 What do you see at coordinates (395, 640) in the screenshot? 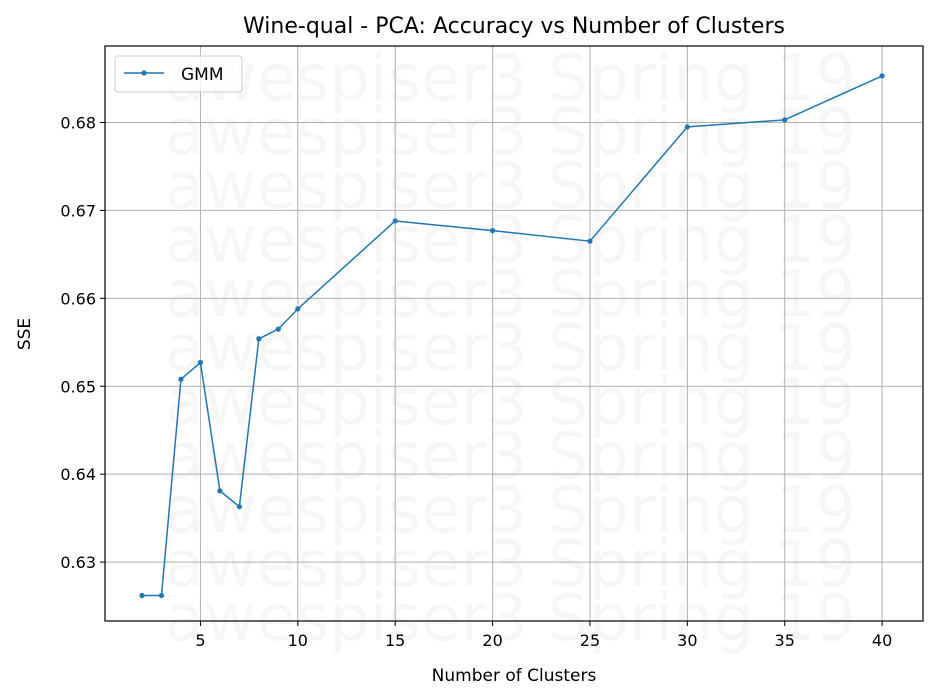
I see `x-tick-label: 15` at bounding box center [395, 640].